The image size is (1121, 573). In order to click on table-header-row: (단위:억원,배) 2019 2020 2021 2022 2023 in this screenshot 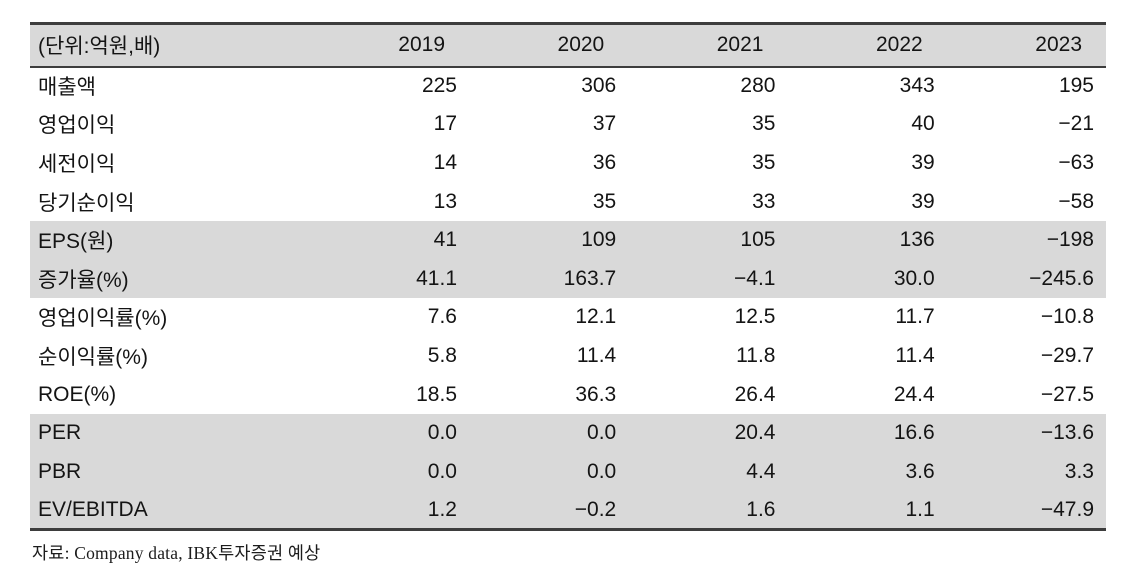, I will do `click(568, 45)`.